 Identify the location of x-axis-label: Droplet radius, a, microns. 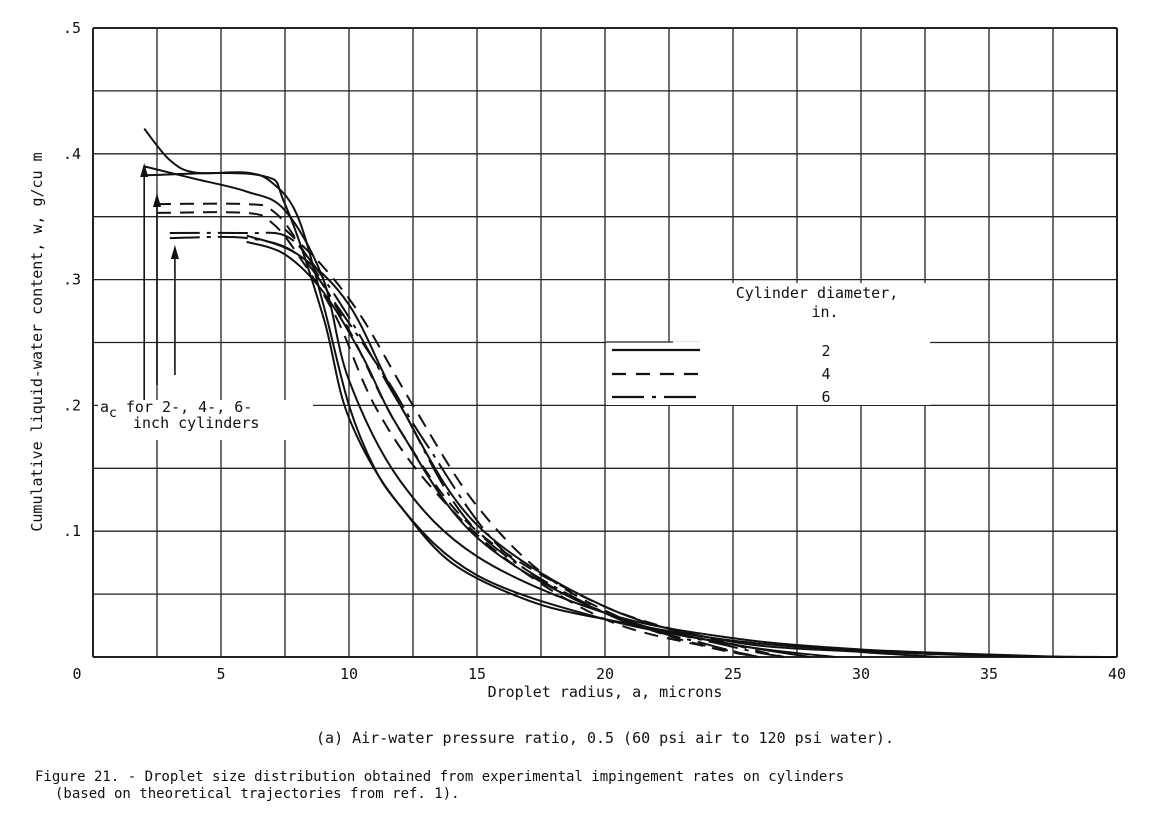
(605, 692).